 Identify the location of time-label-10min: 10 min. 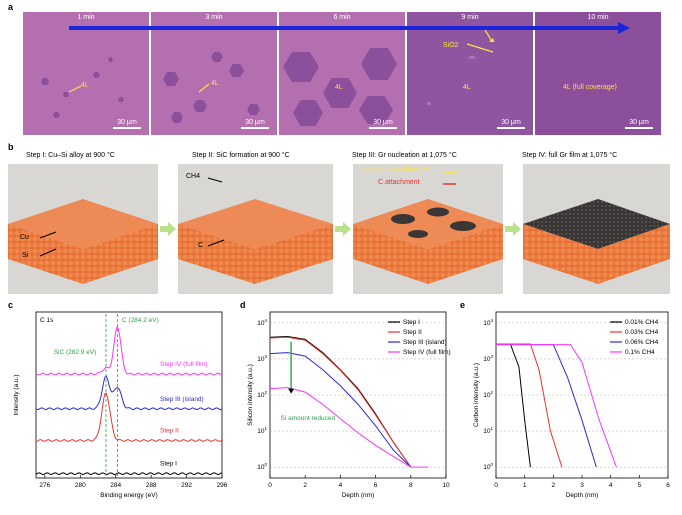
(598, 17).